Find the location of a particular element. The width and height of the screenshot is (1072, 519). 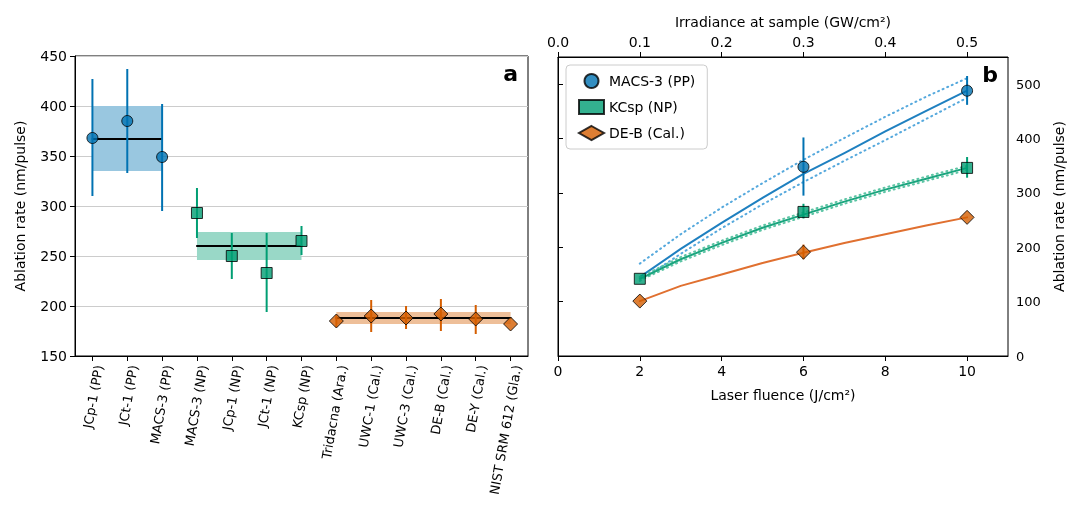

x-tick-label: MACS-3 (NP) is located at coordinates (196, 405).